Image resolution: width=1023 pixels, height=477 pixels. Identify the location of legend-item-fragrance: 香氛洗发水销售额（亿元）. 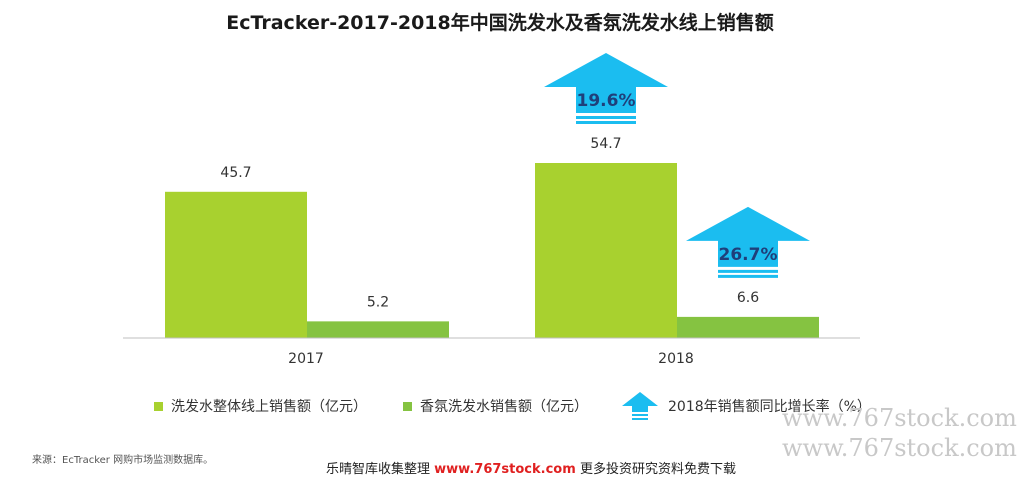
(495, 406).